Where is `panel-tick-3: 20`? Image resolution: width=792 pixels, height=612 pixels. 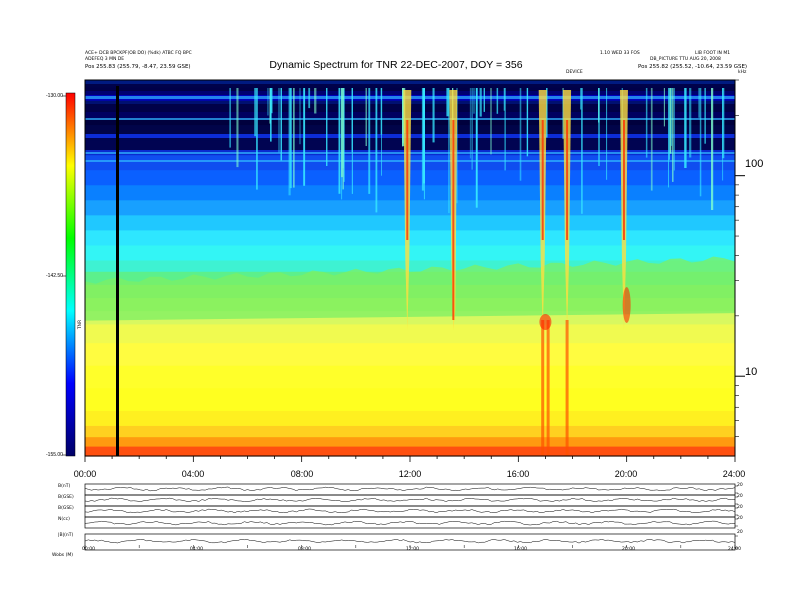 panel-tick-3: 20 is located at coordinates (740, 507).